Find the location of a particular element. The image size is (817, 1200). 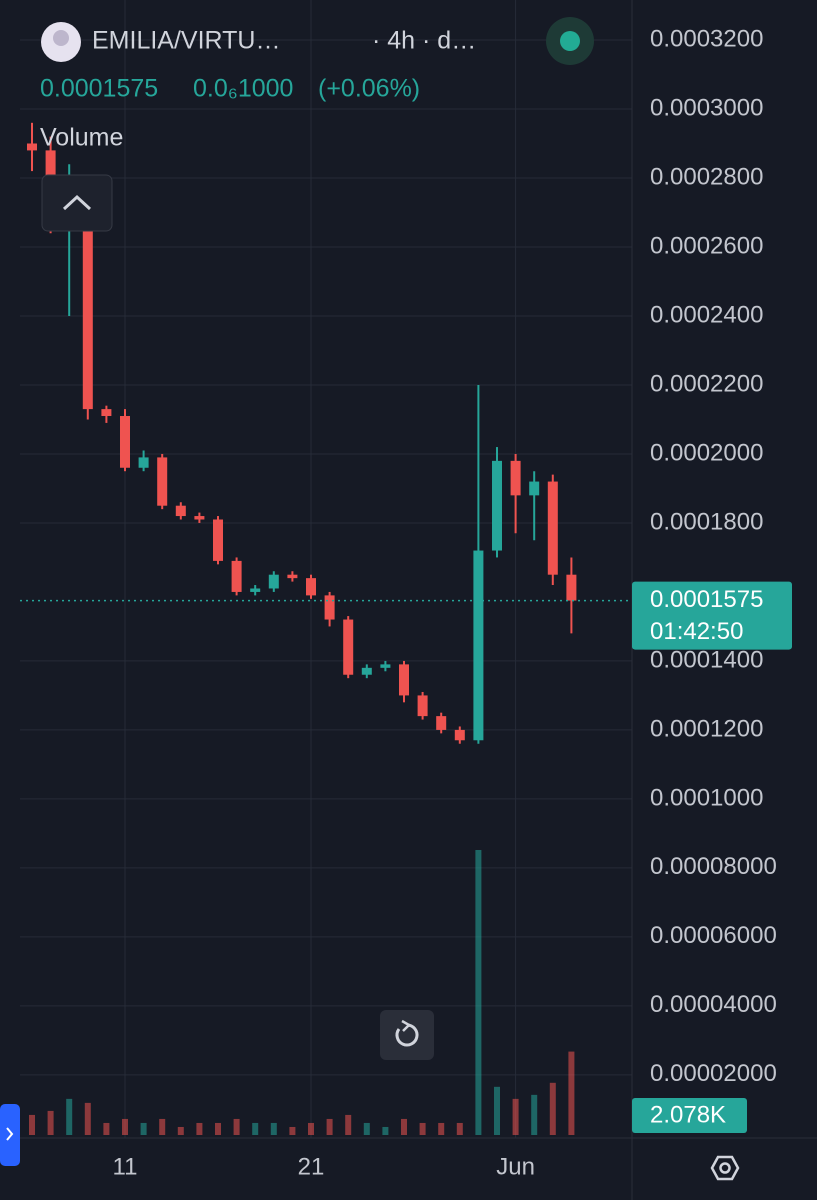

reset-button is located at coordinates (407, 1035).